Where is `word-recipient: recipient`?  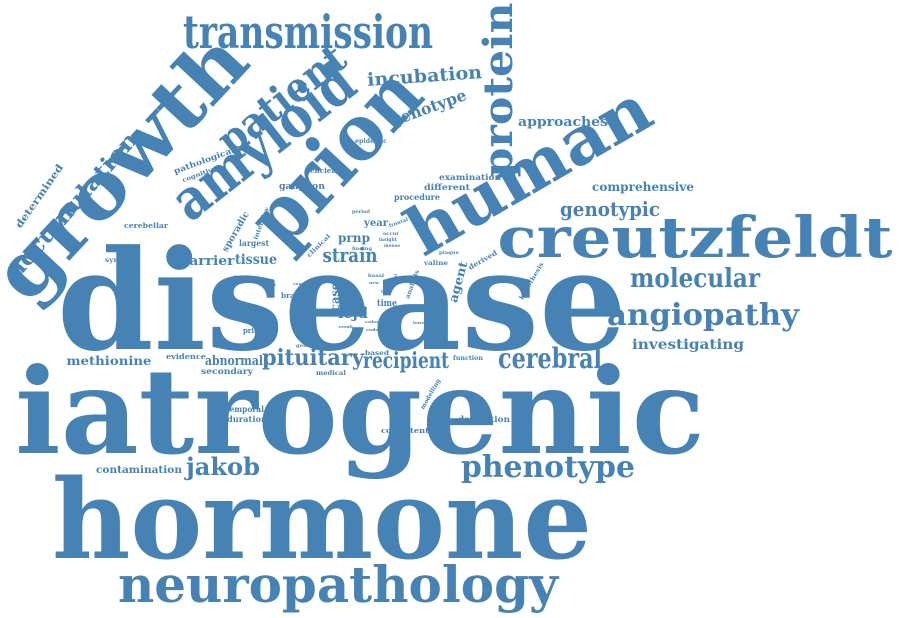 word-recipient: recipient is located at coordinates (406, 361).